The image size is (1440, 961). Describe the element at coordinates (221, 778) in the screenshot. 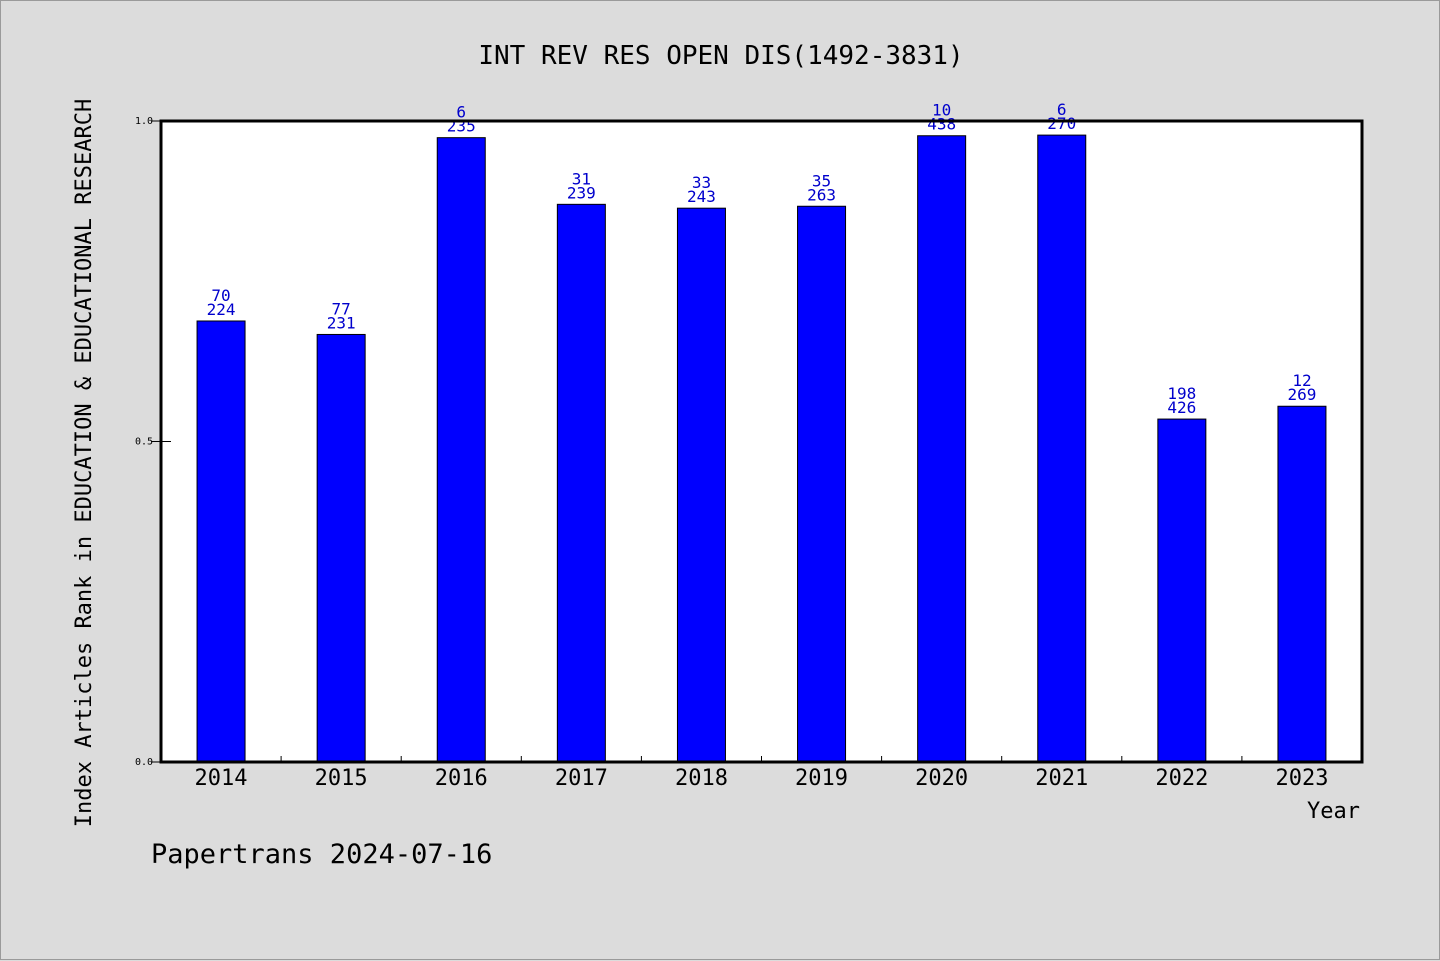

I see `x-tick-label-2014: 2014` at that location.